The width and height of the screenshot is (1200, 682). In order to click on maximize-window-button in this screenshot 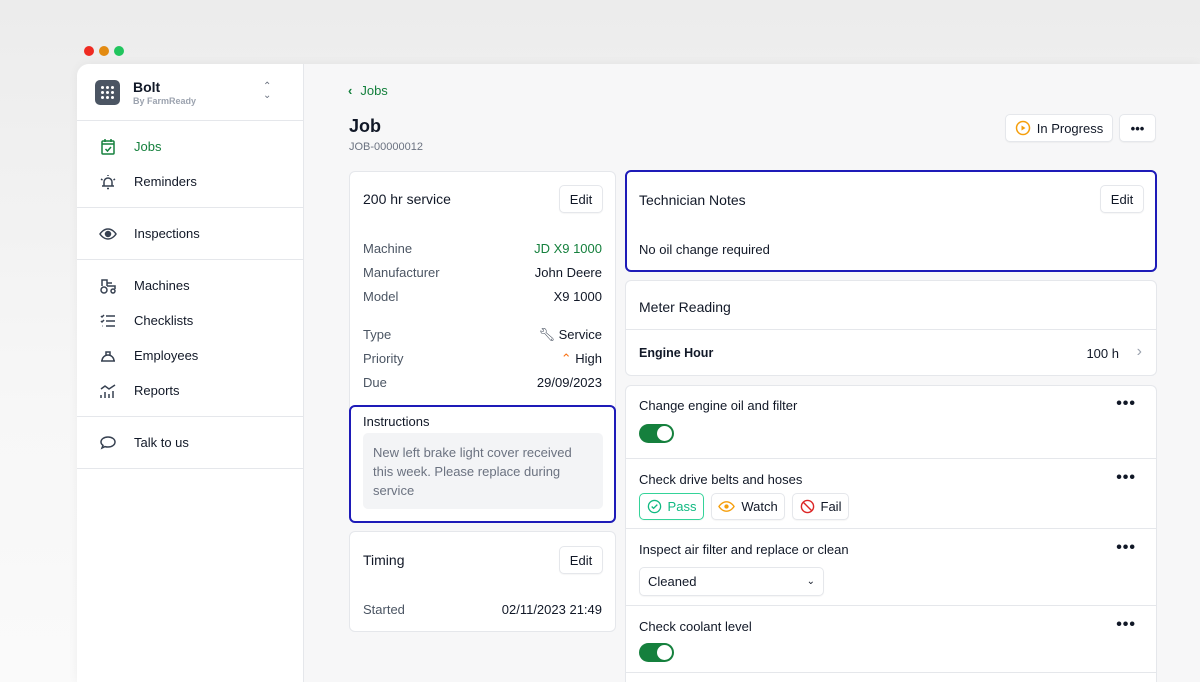, I will do `click(119, 51)`.